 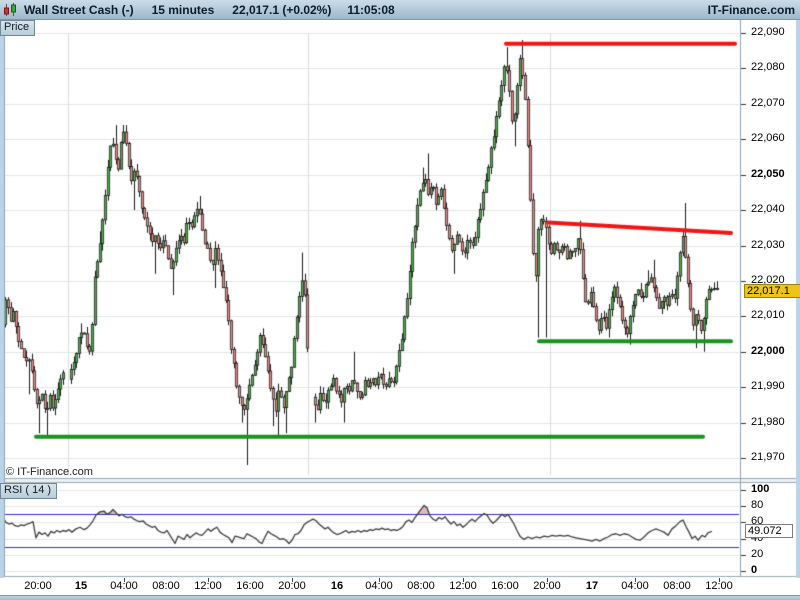 What do you see at coordinates (49, 472) in the screenshot?
I see `watermark-label: © IT-Finance.com` at bounding box center [49, 472].